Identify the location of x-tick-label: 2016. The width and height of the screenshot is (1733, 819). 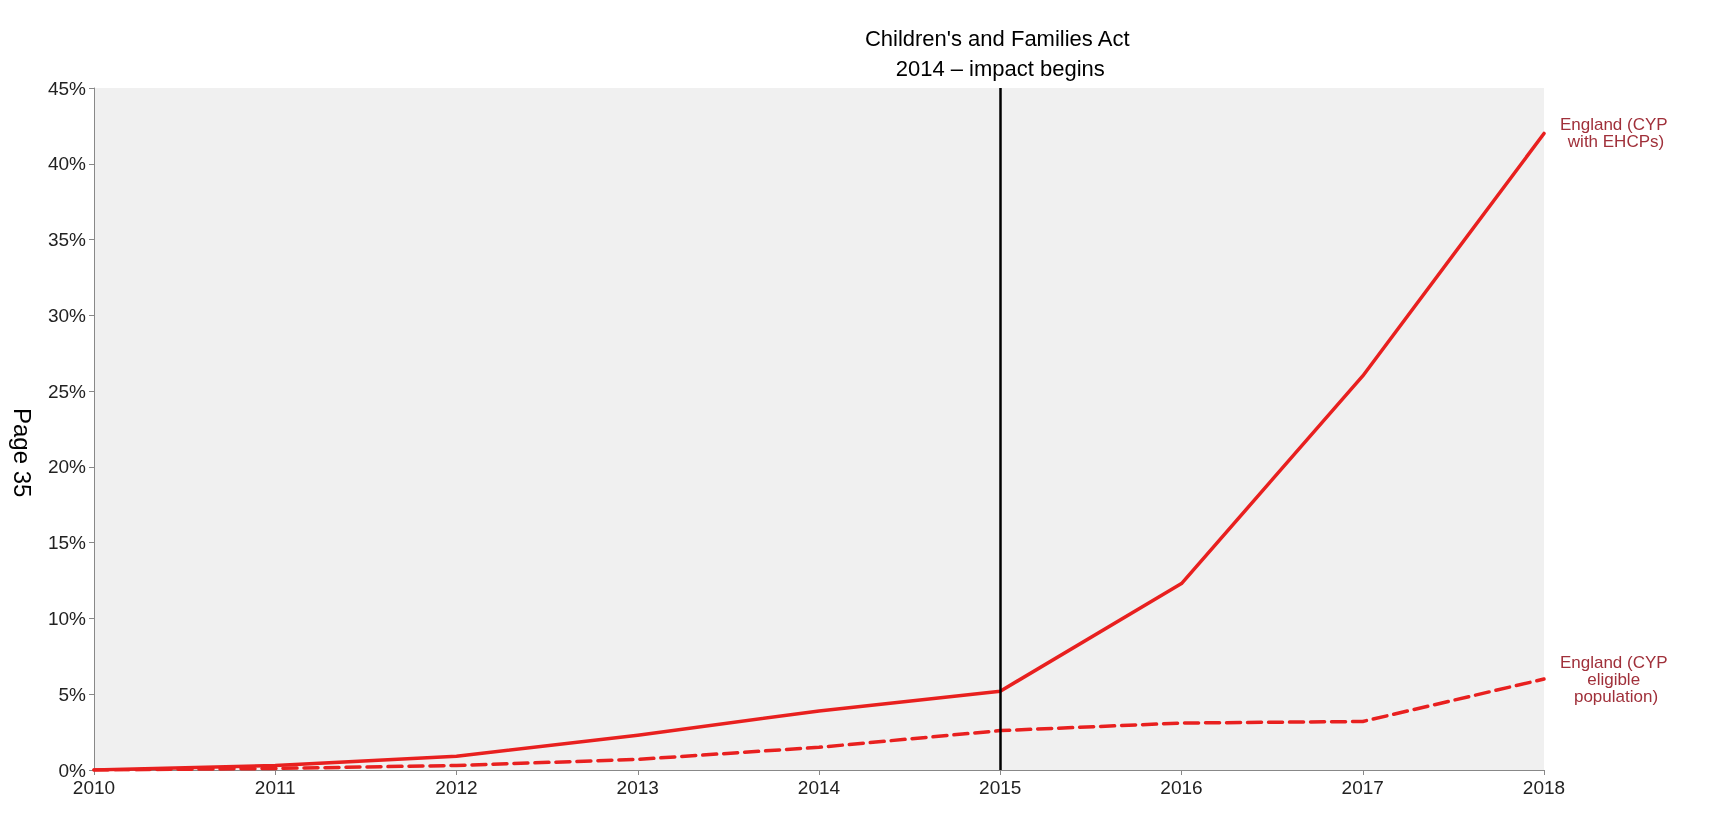
(1181, 787).